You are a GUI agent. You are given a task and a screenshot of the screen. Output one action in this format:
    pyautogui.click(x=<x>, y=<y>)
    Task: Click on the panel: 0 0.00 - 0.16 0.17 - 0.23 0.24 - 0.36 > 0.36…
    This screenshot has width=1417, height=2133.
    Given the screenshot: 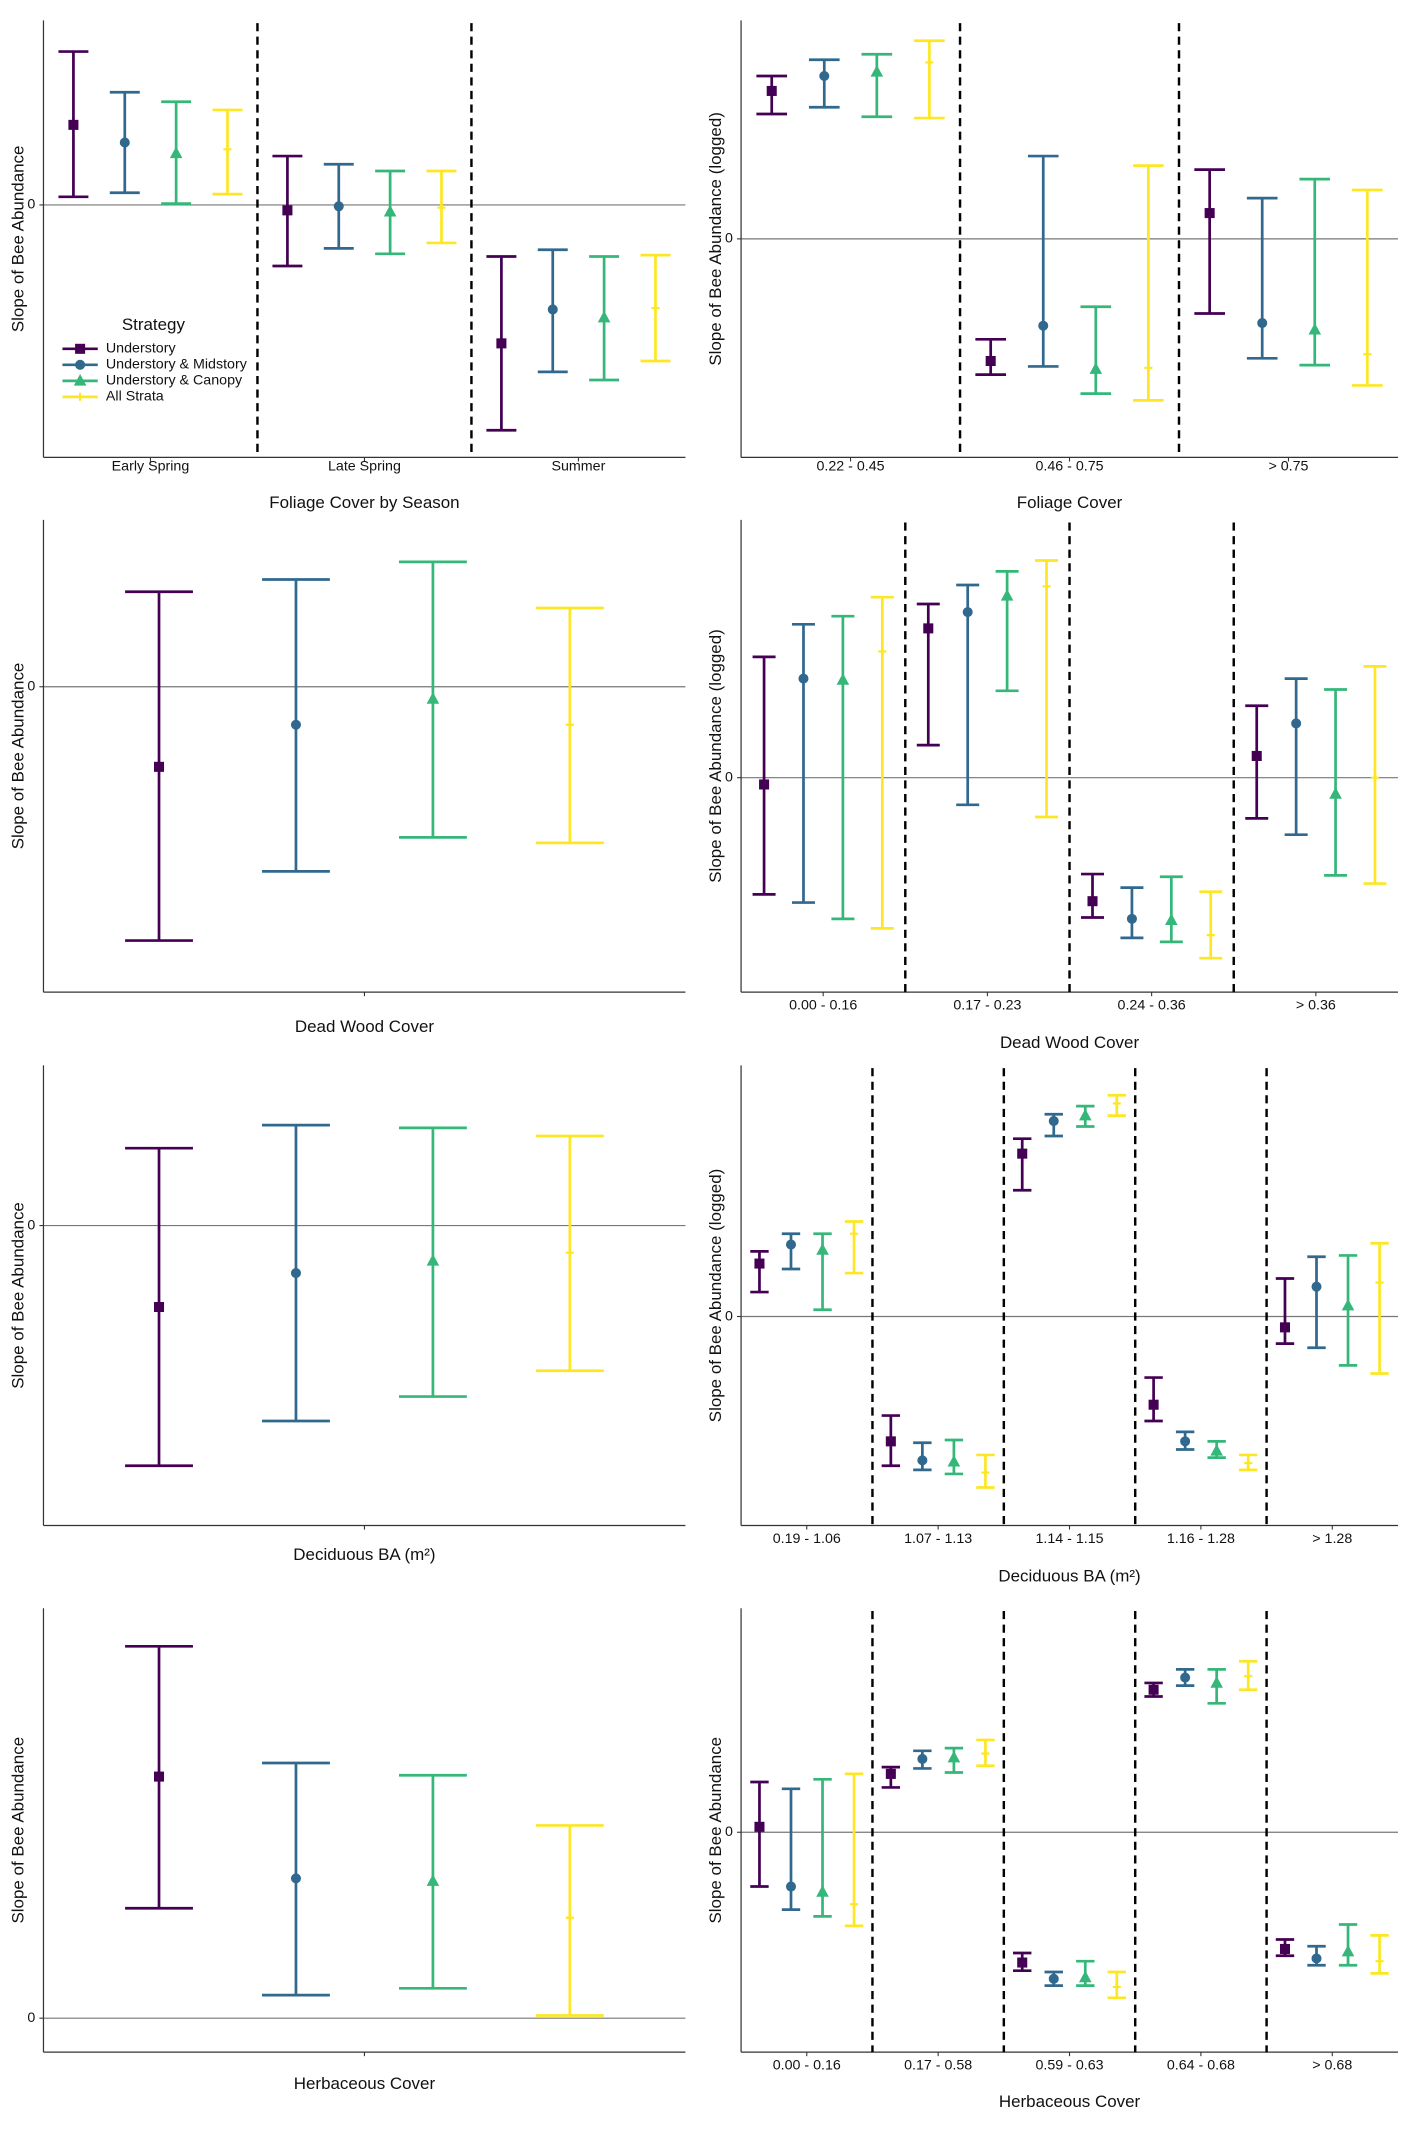 What is the action you would take?
    pyautogui.click(x=1052, y=785)
    